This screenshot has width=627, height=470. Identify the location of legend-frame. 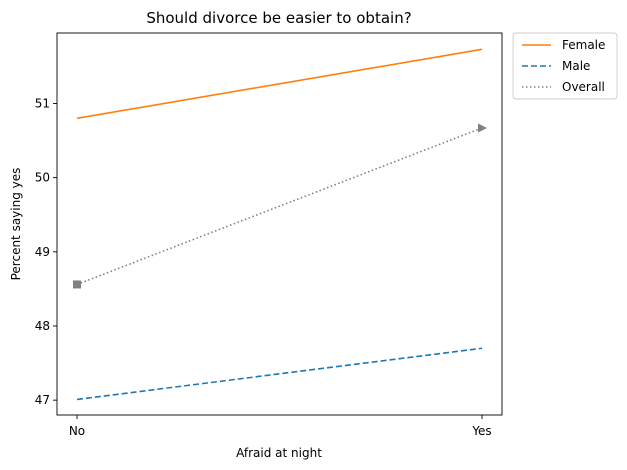
(565, 66).